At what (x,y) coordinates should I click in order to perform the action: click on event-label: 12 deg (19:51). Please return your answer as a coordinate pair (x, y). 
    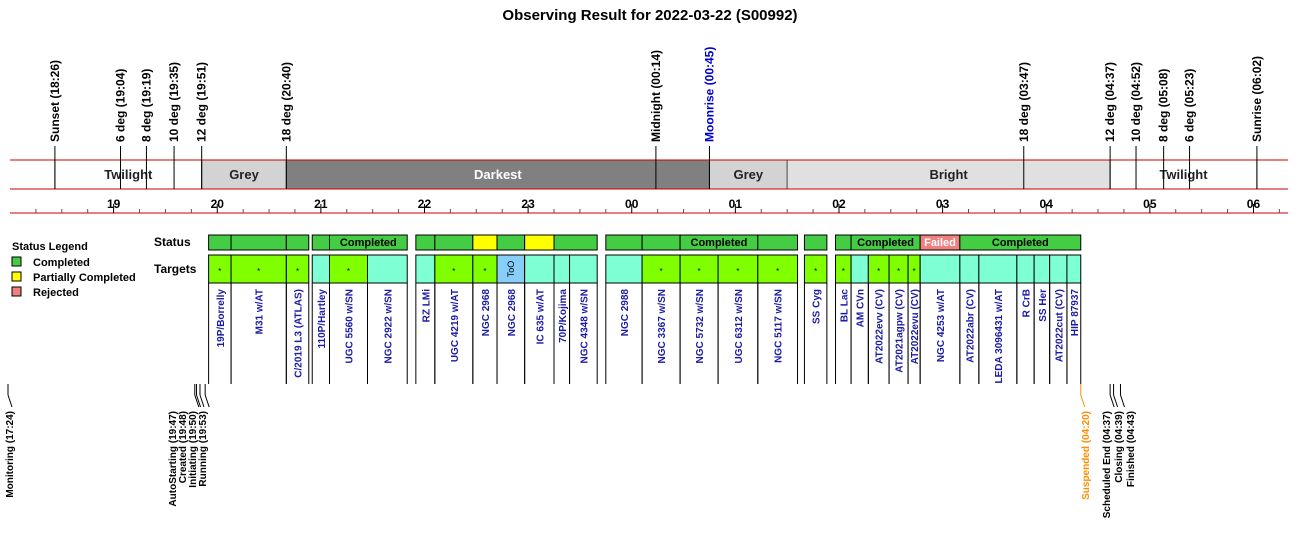
    Looking at the image, I should click on (202, 102).